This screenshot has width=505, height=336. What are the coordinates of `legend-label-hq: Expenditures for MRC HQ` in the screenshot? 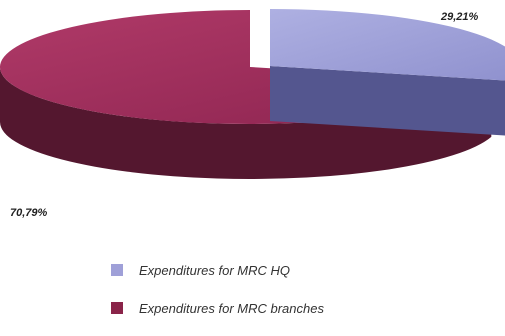 It's located at (214, 270).